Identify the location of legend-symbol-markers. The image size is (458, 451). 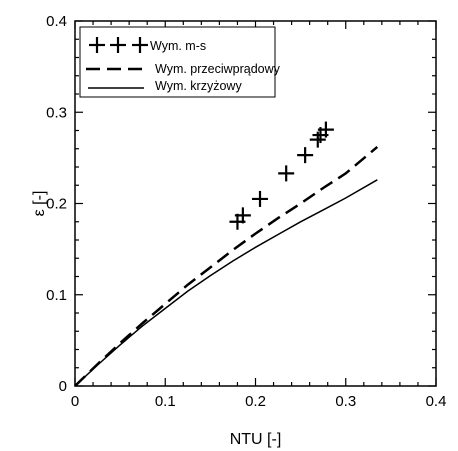
(118, 45).